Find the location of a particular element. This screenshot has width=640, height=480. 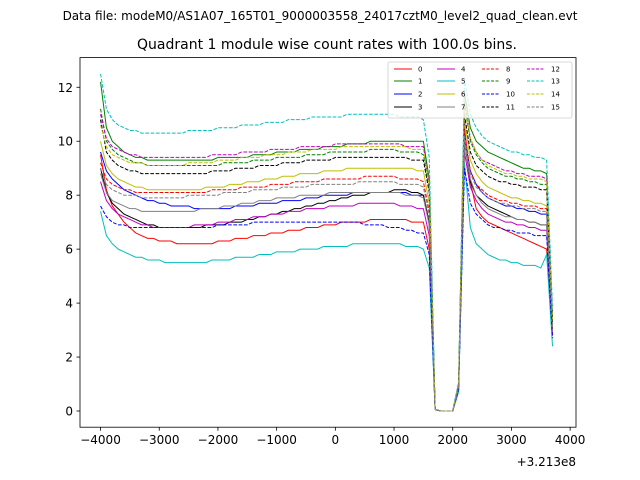

legend-label-10: 10 is located at coordinates (510, 95).